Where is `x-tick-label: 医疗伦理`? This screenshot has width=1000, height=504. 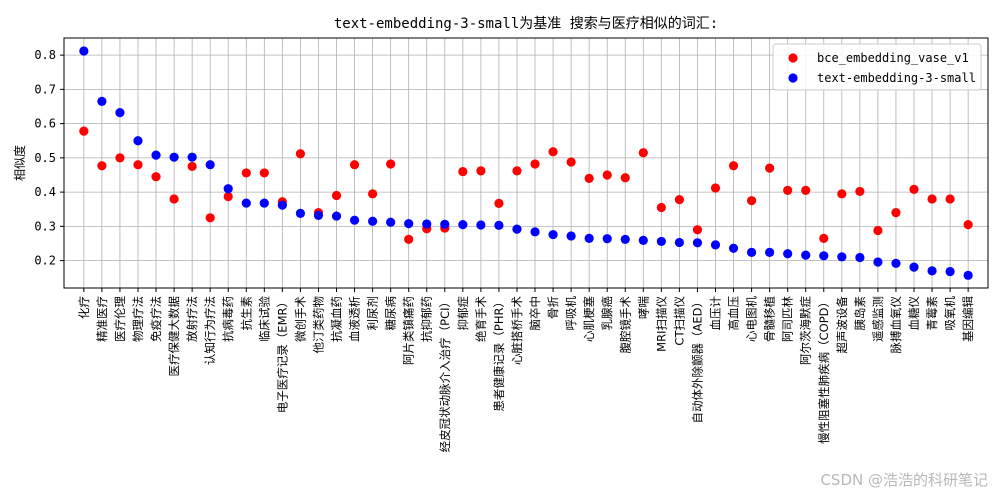 x-tick-label: 医疗伦理 is located at coordinates (120, 319).